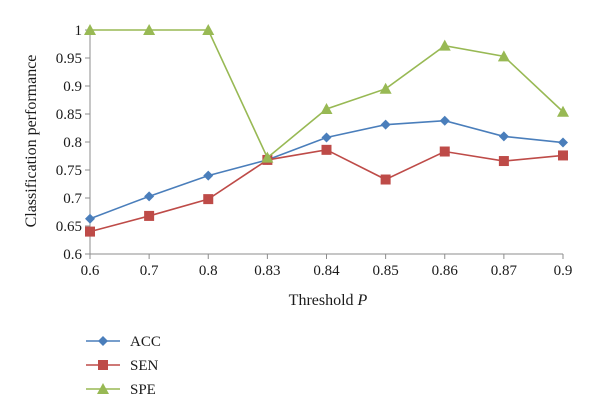 This screenshot has height=419, width=600. I want to click on legend-label: ACC, so click(145, 342).